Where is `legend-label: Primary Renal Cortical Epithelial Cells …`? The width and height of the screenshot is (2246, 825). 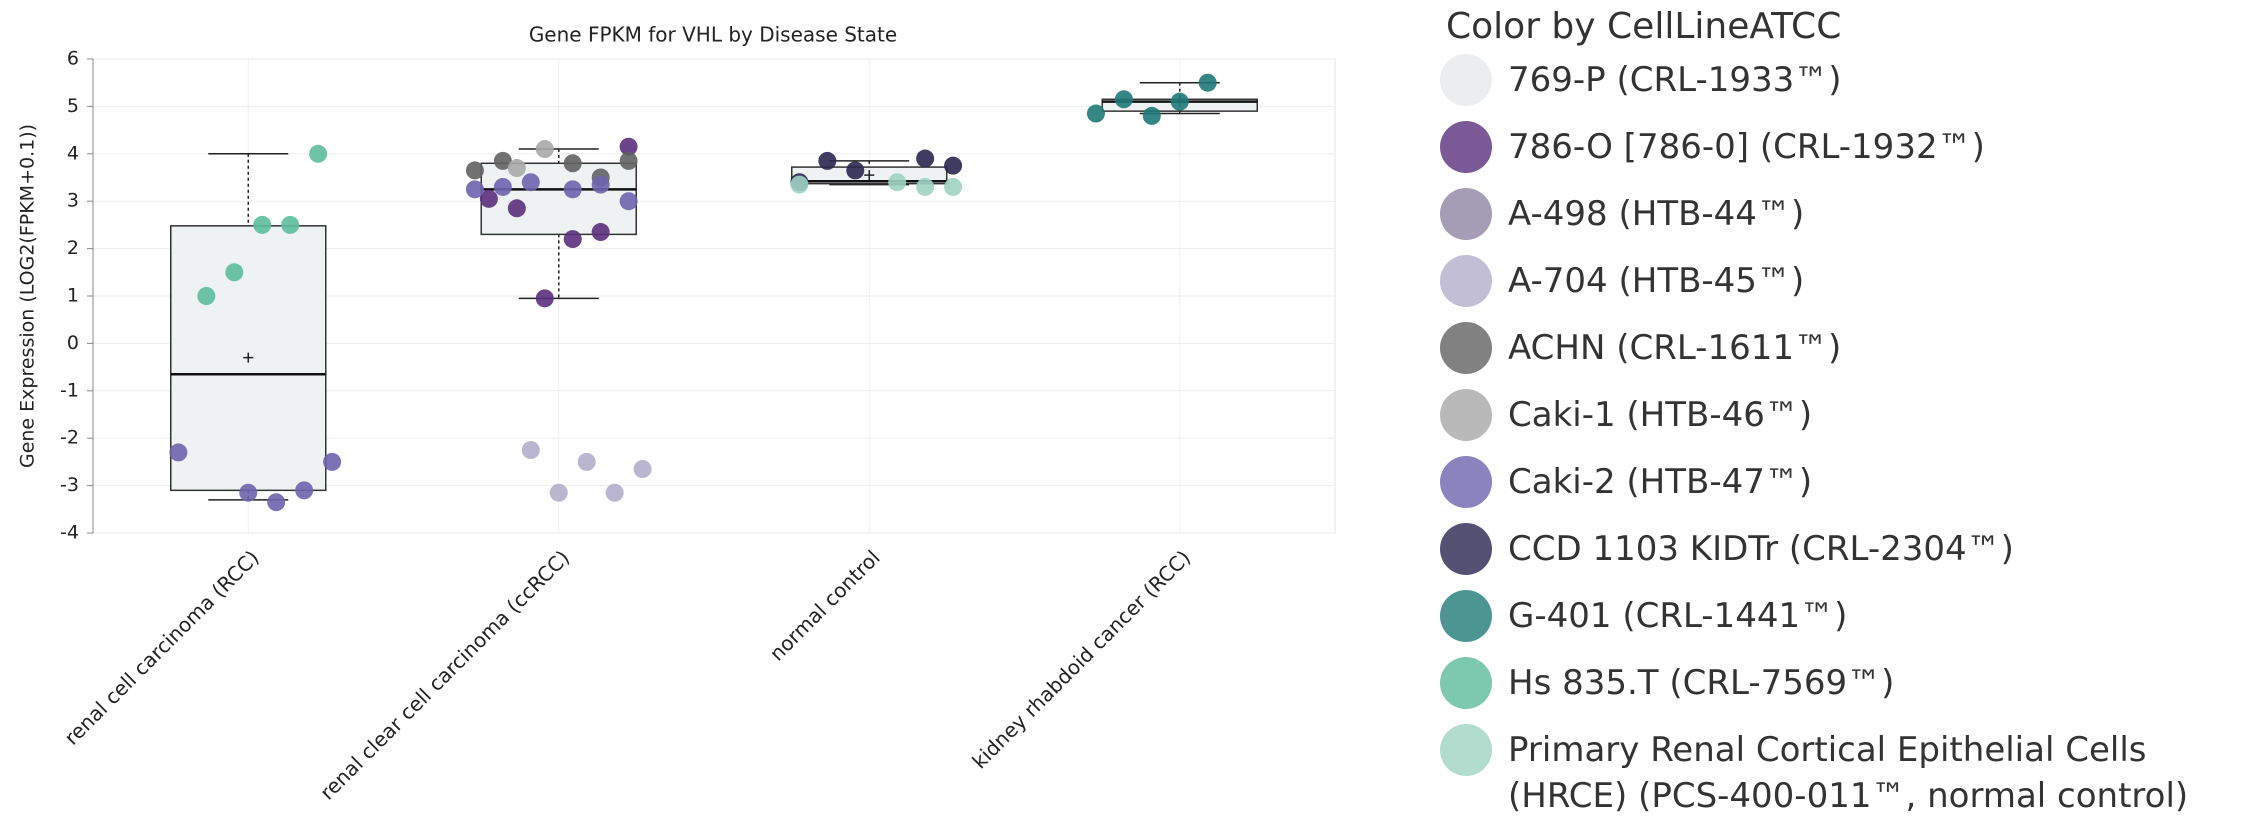
legend-label: Primary Renal Cortical Epithelial Cells … is located at coordinates (1848, 773).